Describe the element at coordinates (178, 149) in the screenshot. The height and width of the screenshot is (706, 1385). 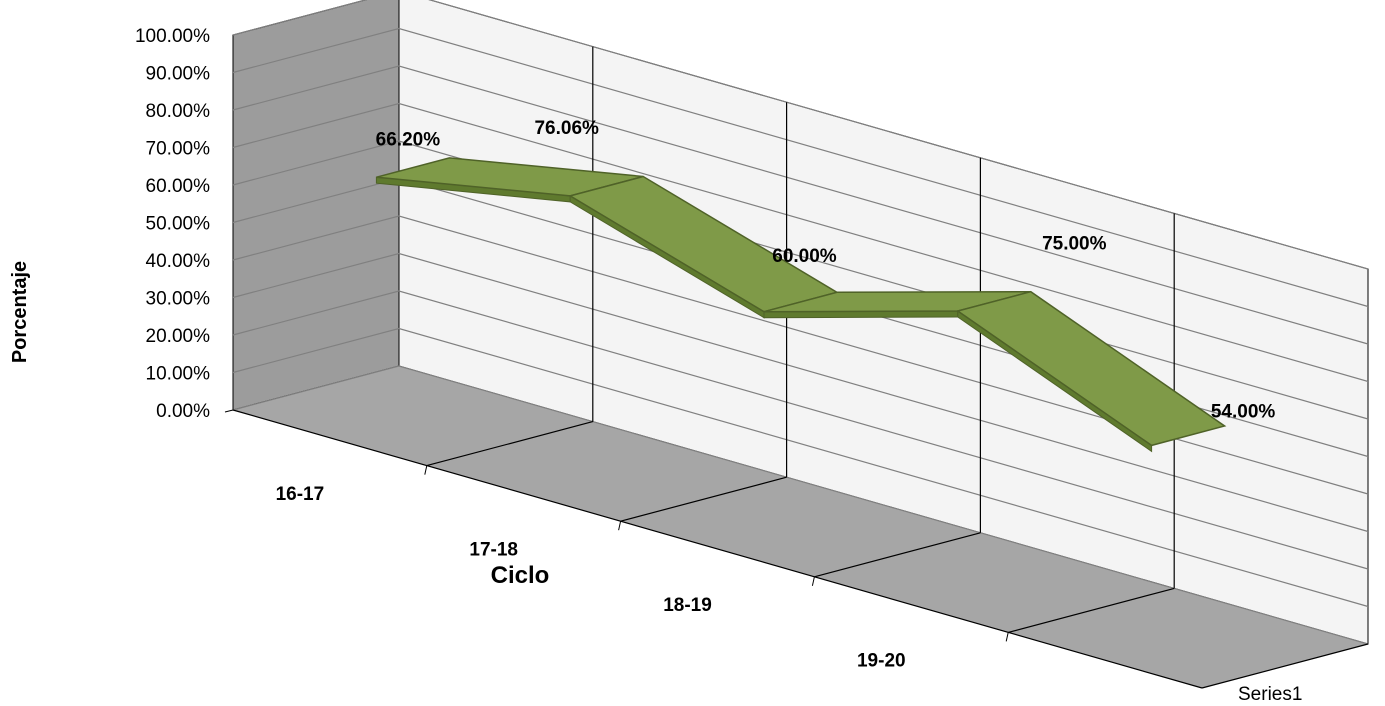
I see `y-tick-label: 70.00%` at that location.